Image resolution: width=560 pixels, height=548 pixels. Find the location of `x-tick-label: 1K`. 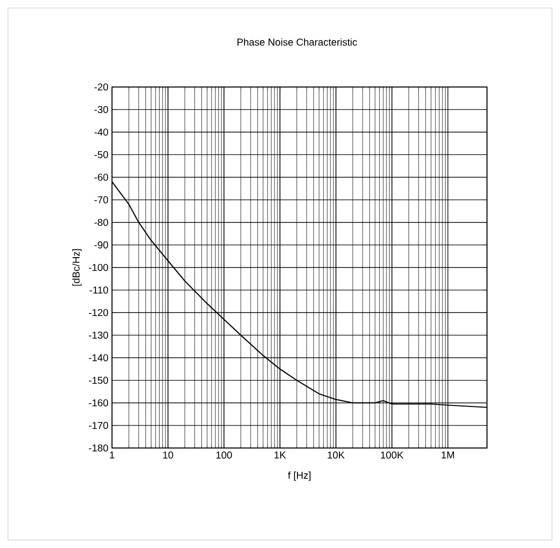

x-tick-label: 1K is located at coordinates (280, 455).